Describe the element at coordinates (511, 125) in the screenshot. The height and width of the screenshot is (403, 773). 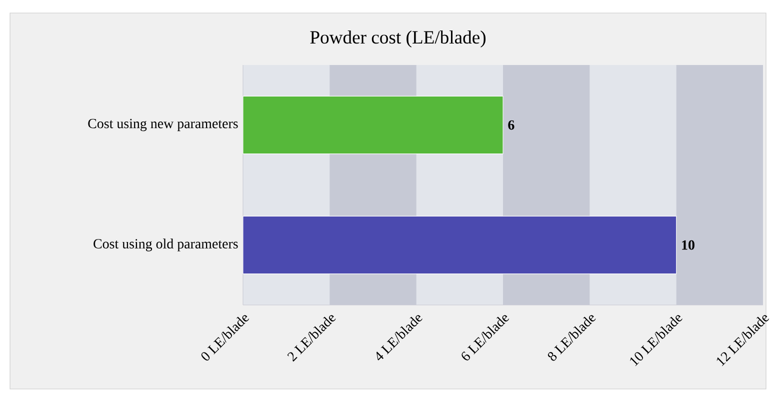
I see `data-label: 6` at that location.